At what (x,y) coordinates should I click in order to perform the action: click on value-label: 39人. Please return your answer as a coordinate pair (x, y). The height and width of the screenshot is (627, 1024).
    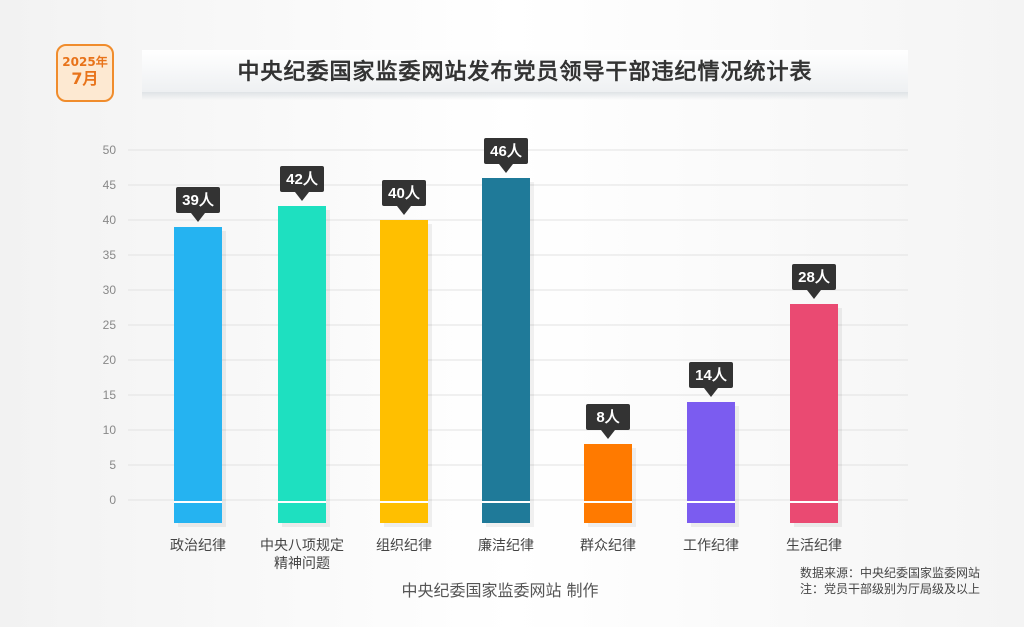
    Looking at the image, I should click on (198, 200).